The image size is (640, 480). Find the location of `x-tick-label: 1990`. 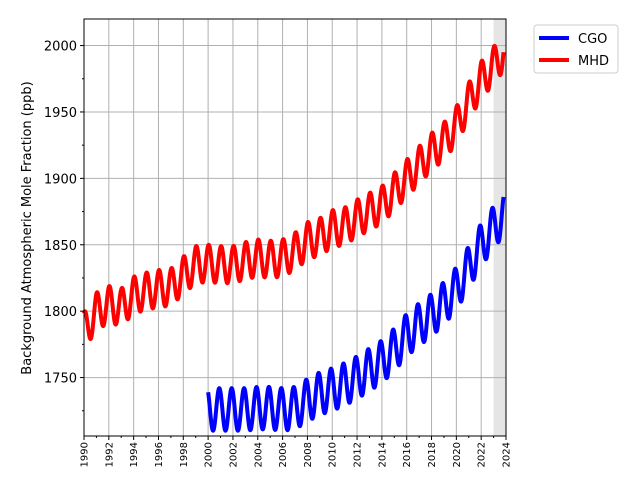

x-tick-label: 1990 is located at coordinates (85, 454).